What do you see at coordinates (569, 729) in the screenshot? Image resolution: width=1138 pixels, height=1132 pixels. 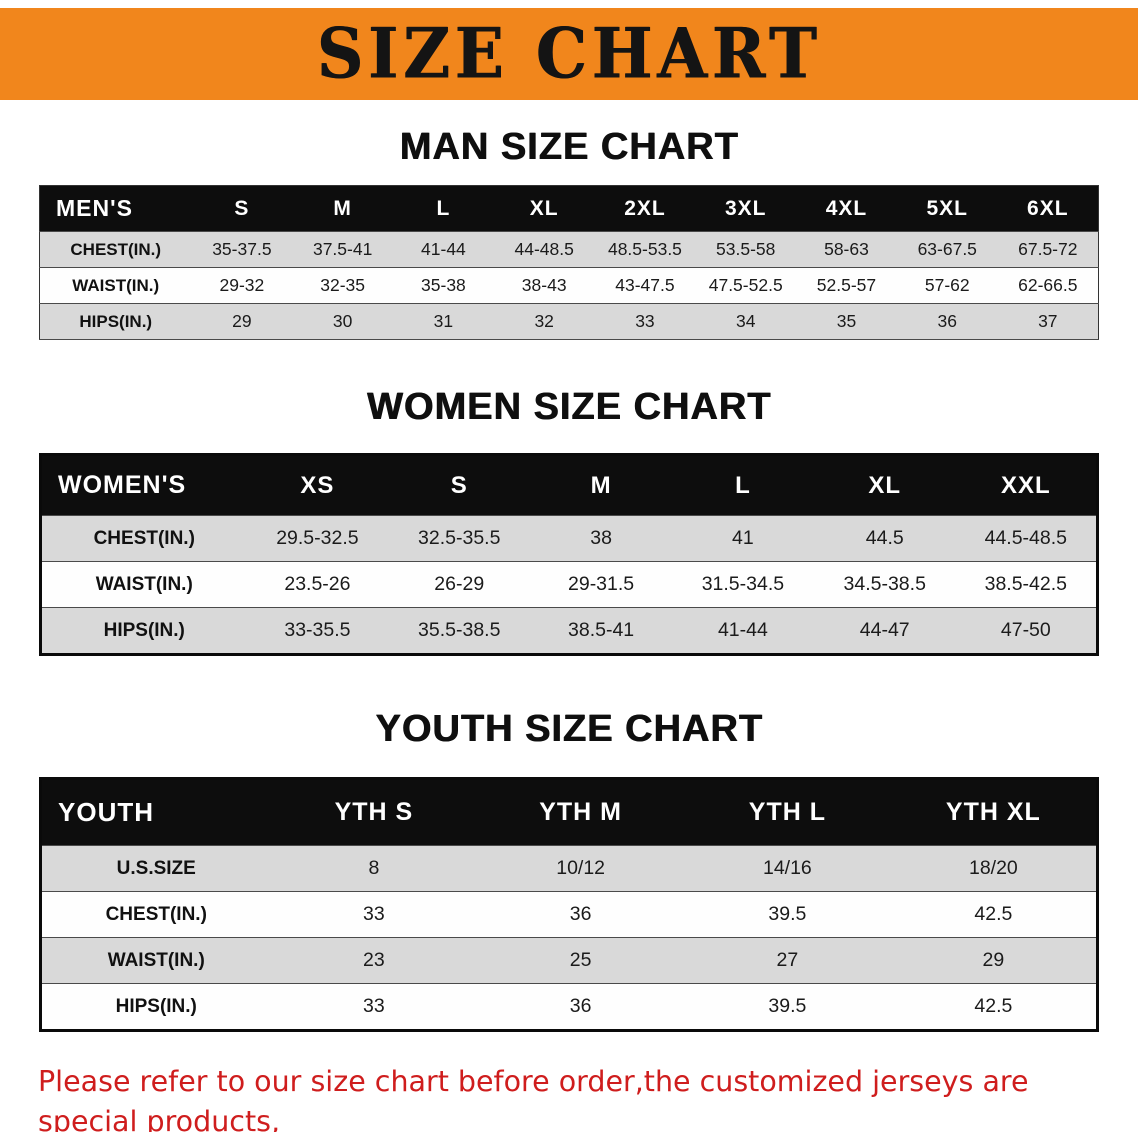 I see `youth-section-heading: YOUTH SIZE CHART` at bounding box center [569, 729].